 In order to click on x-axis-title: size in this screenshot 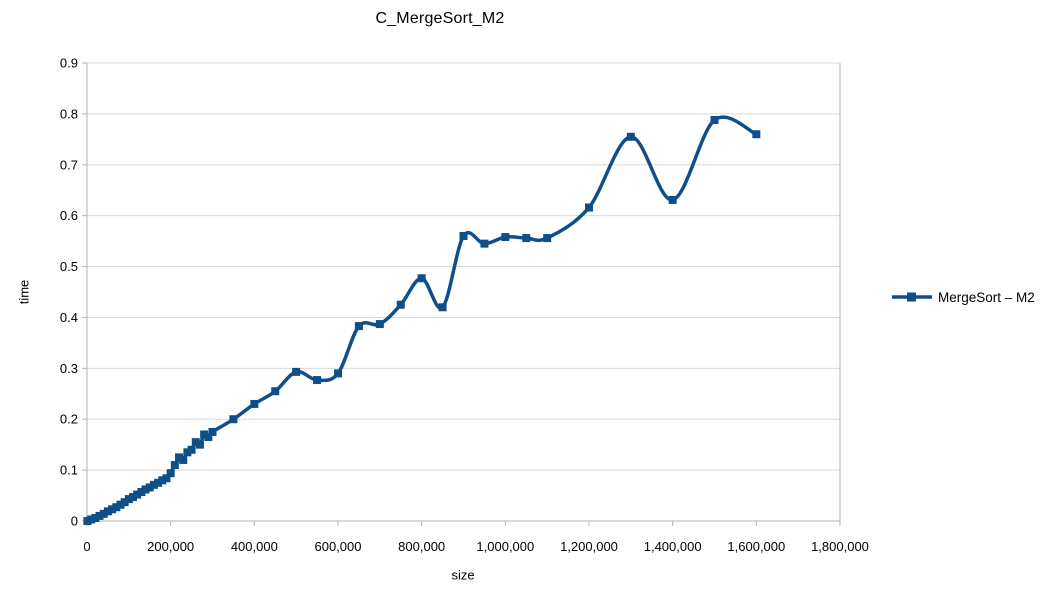, I will do `click(463, 575)`.